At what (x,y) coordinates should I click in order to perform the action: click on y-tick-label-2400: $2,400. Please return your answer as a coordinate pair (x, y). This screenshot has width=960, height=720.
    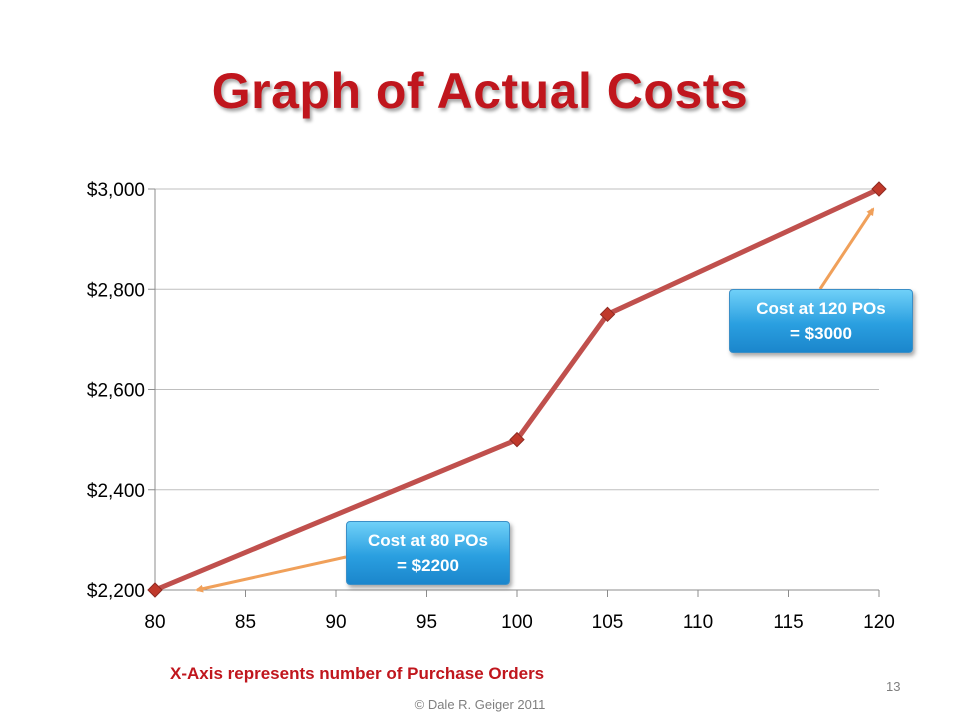
    Looking at the image, I should click on (116, 491).